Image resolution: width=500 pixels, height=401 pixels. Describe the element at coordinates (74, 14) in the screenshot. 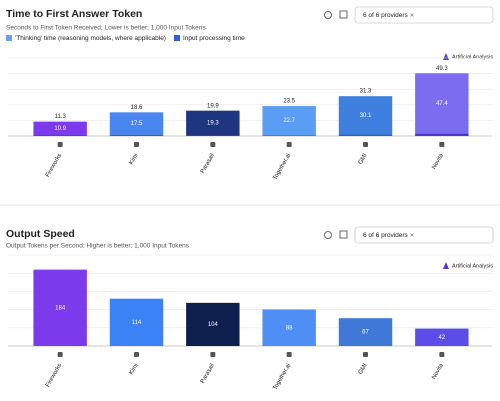

I see `chart-title: Time to First Answer Token` at that location.